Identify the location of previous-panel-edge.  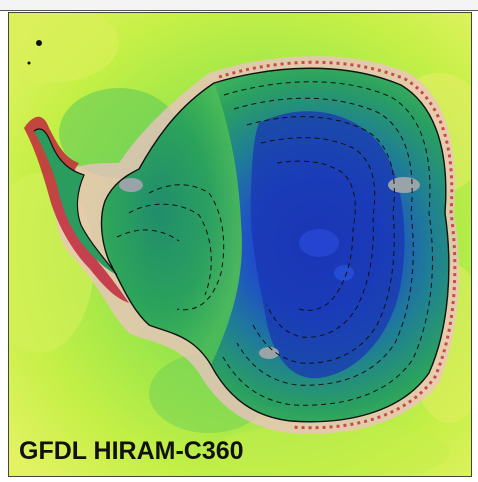
(239, 5).